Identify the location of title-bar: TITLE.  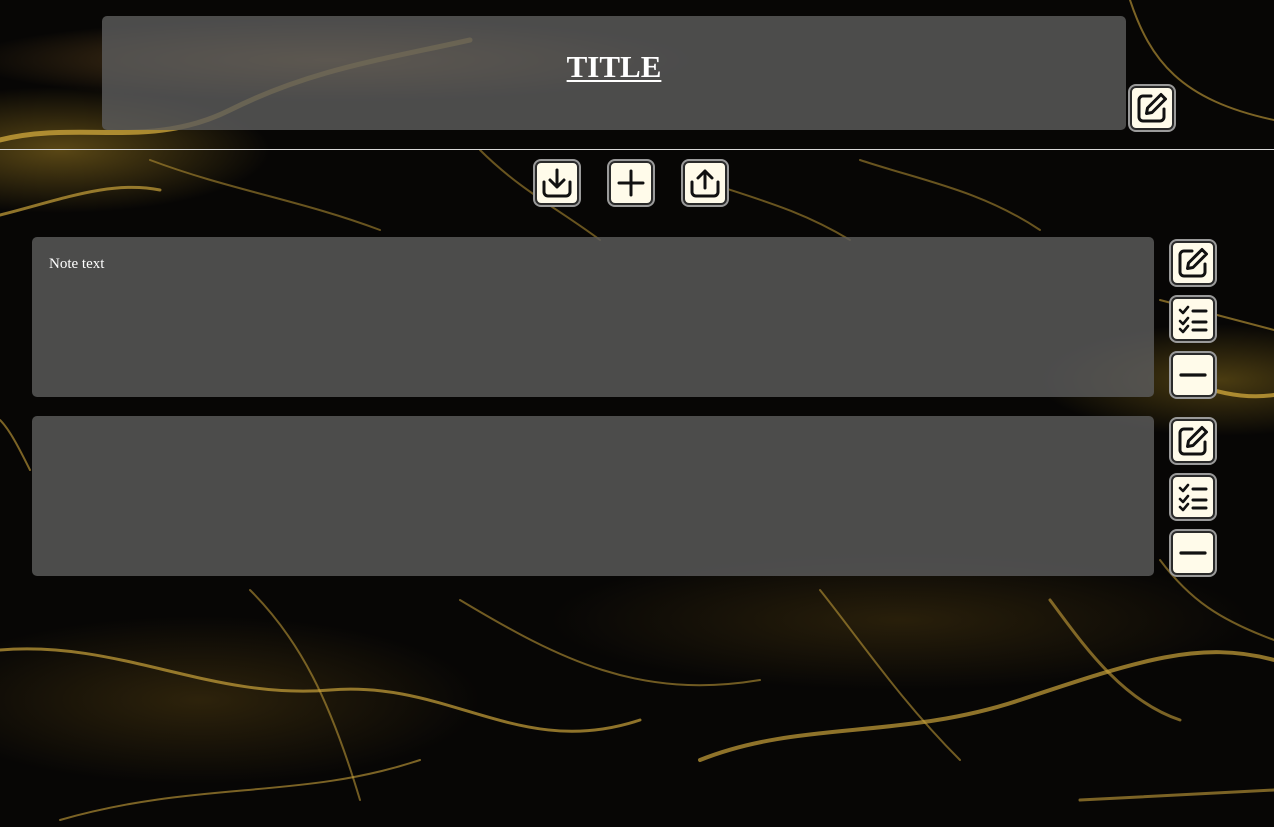
(614, 73).